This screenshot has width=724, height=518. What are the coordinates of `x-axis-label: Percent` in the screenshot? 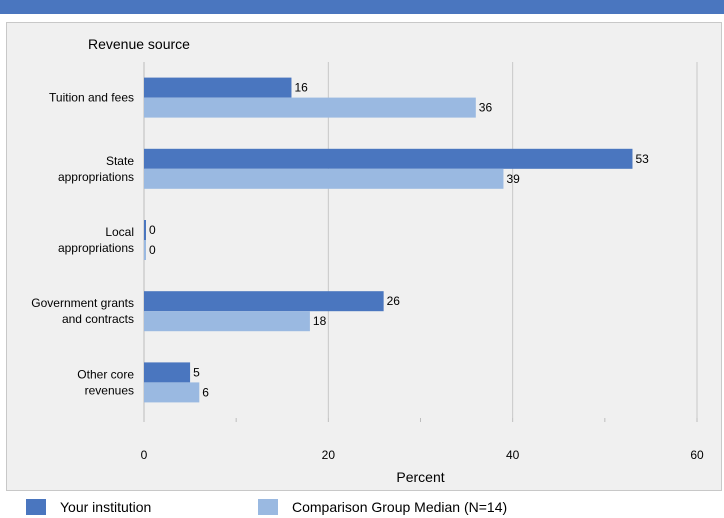 It's located at (420, 477).